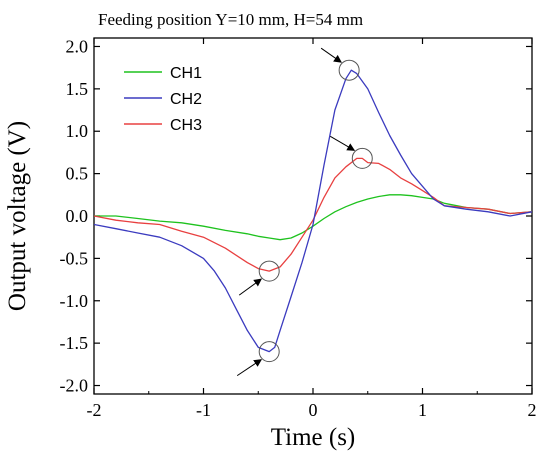 This screenshot has width=550, height=467. Describe the element at coordinates (77, 46) in the screenshot. I see `y-tick-label: 2.0` at that location.